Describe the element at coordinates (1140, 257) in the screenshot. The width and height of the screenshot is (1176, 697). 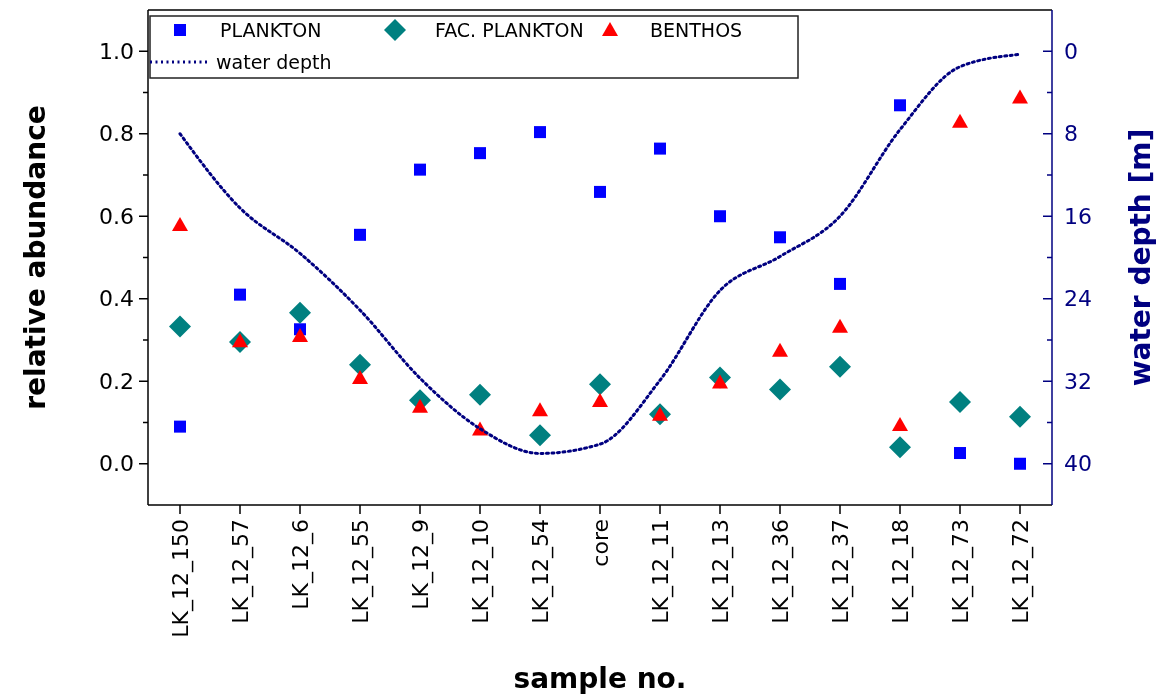
I see `y2-axis-title: water depth [m]` at that location.